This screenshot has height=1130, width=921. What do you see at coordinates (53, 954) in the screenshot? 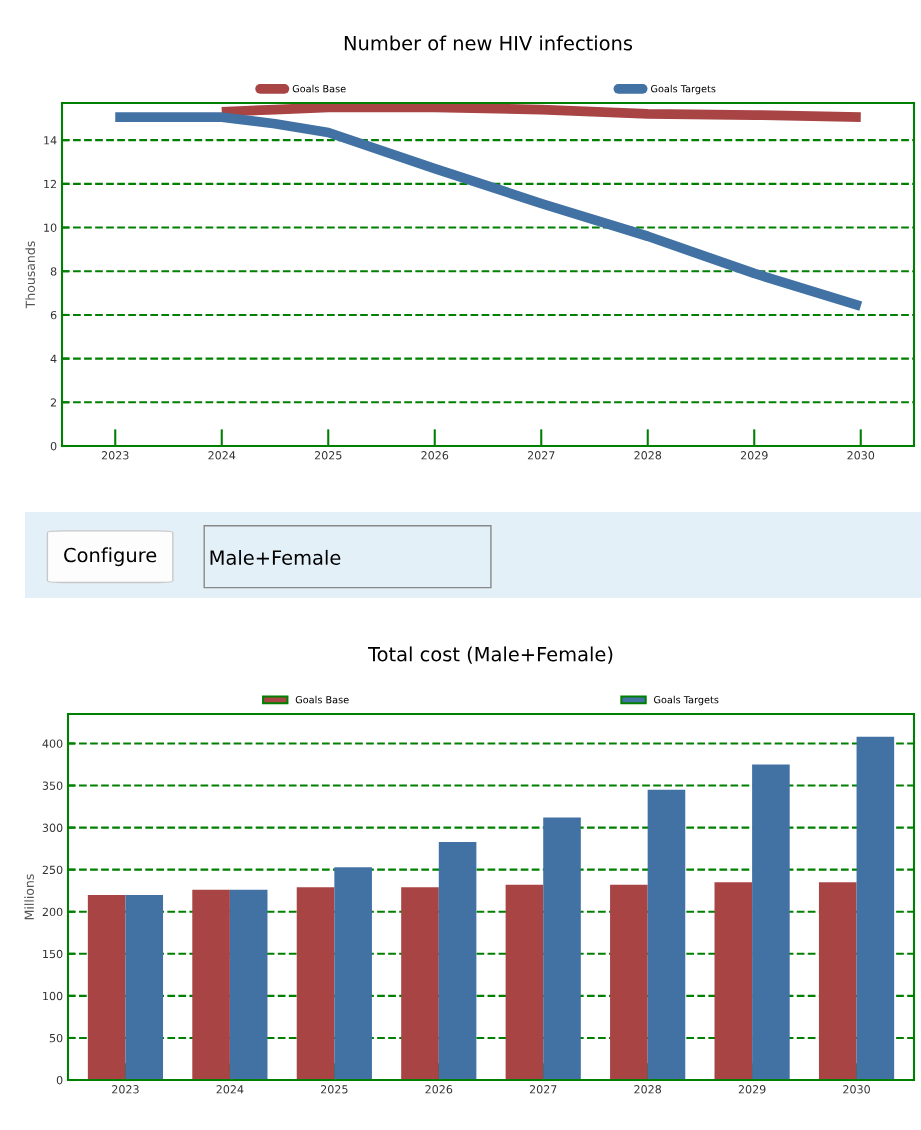
I see `y-tick-label: 150` at bounding box center [53, 954].